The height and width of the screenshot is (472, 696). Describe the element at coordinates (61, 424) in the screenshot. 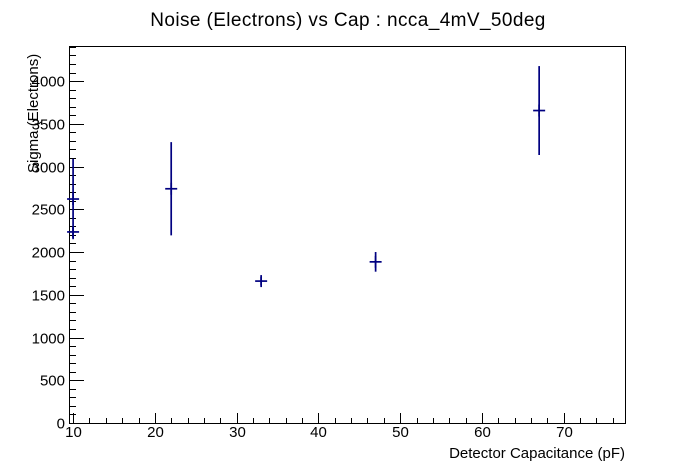

I see `y-tick-label: 0` at that location.